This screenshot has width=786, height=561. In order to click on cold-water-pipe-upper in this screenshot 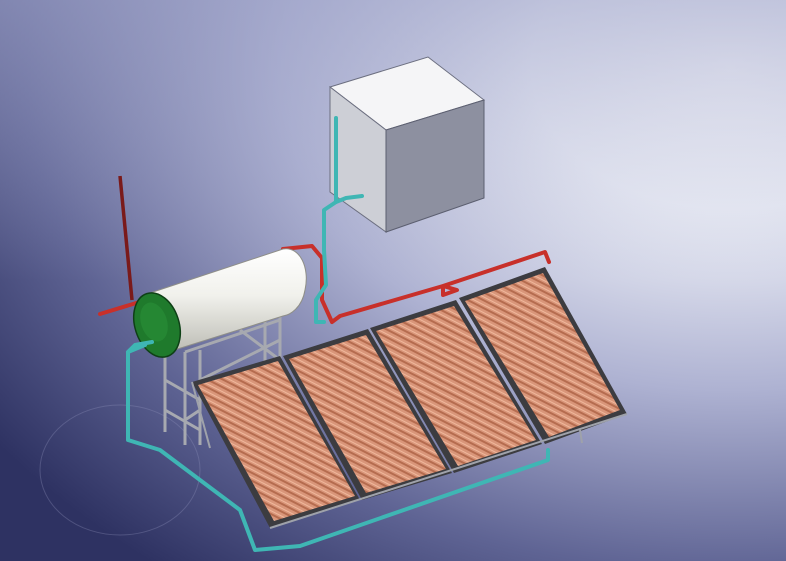, I will do `click(339, 220)`.